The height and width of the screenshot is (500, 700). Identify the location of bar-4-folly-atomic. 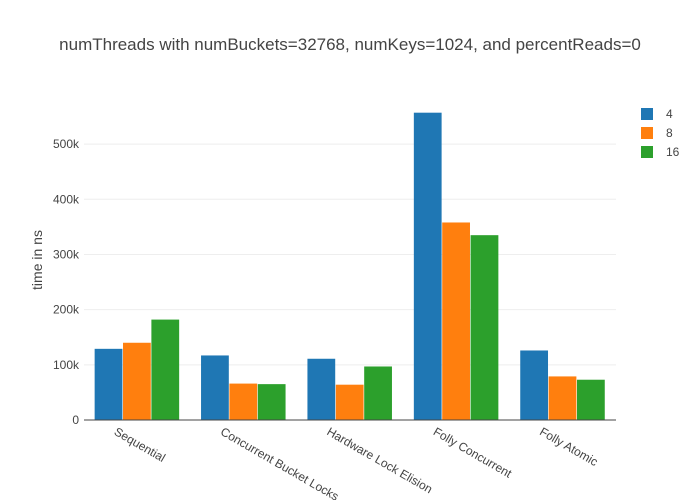
(534, 385).